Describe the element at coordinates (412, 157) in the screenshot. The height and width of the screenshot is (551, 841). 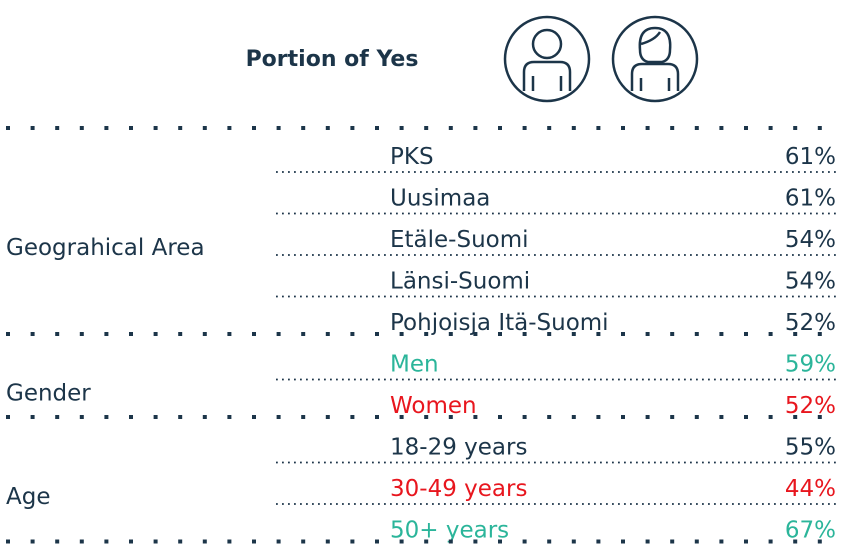
I see `row-label: PKS` at that location.